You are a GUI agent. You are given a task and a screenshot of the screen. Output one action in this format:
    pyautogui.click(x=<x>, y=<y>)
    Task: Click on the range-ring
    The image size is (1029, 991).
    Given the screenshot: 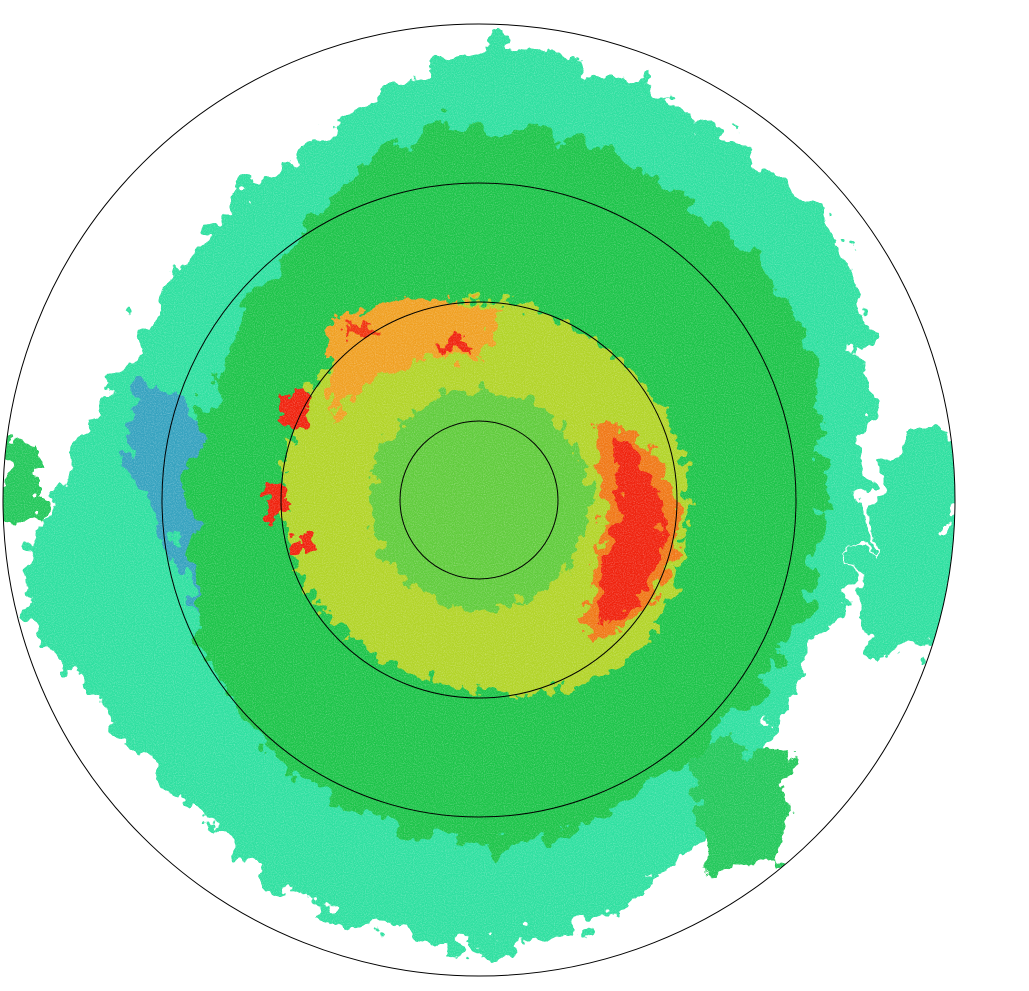 What is the action you would take?
    pyautogui.click(x=479, y=500)
    